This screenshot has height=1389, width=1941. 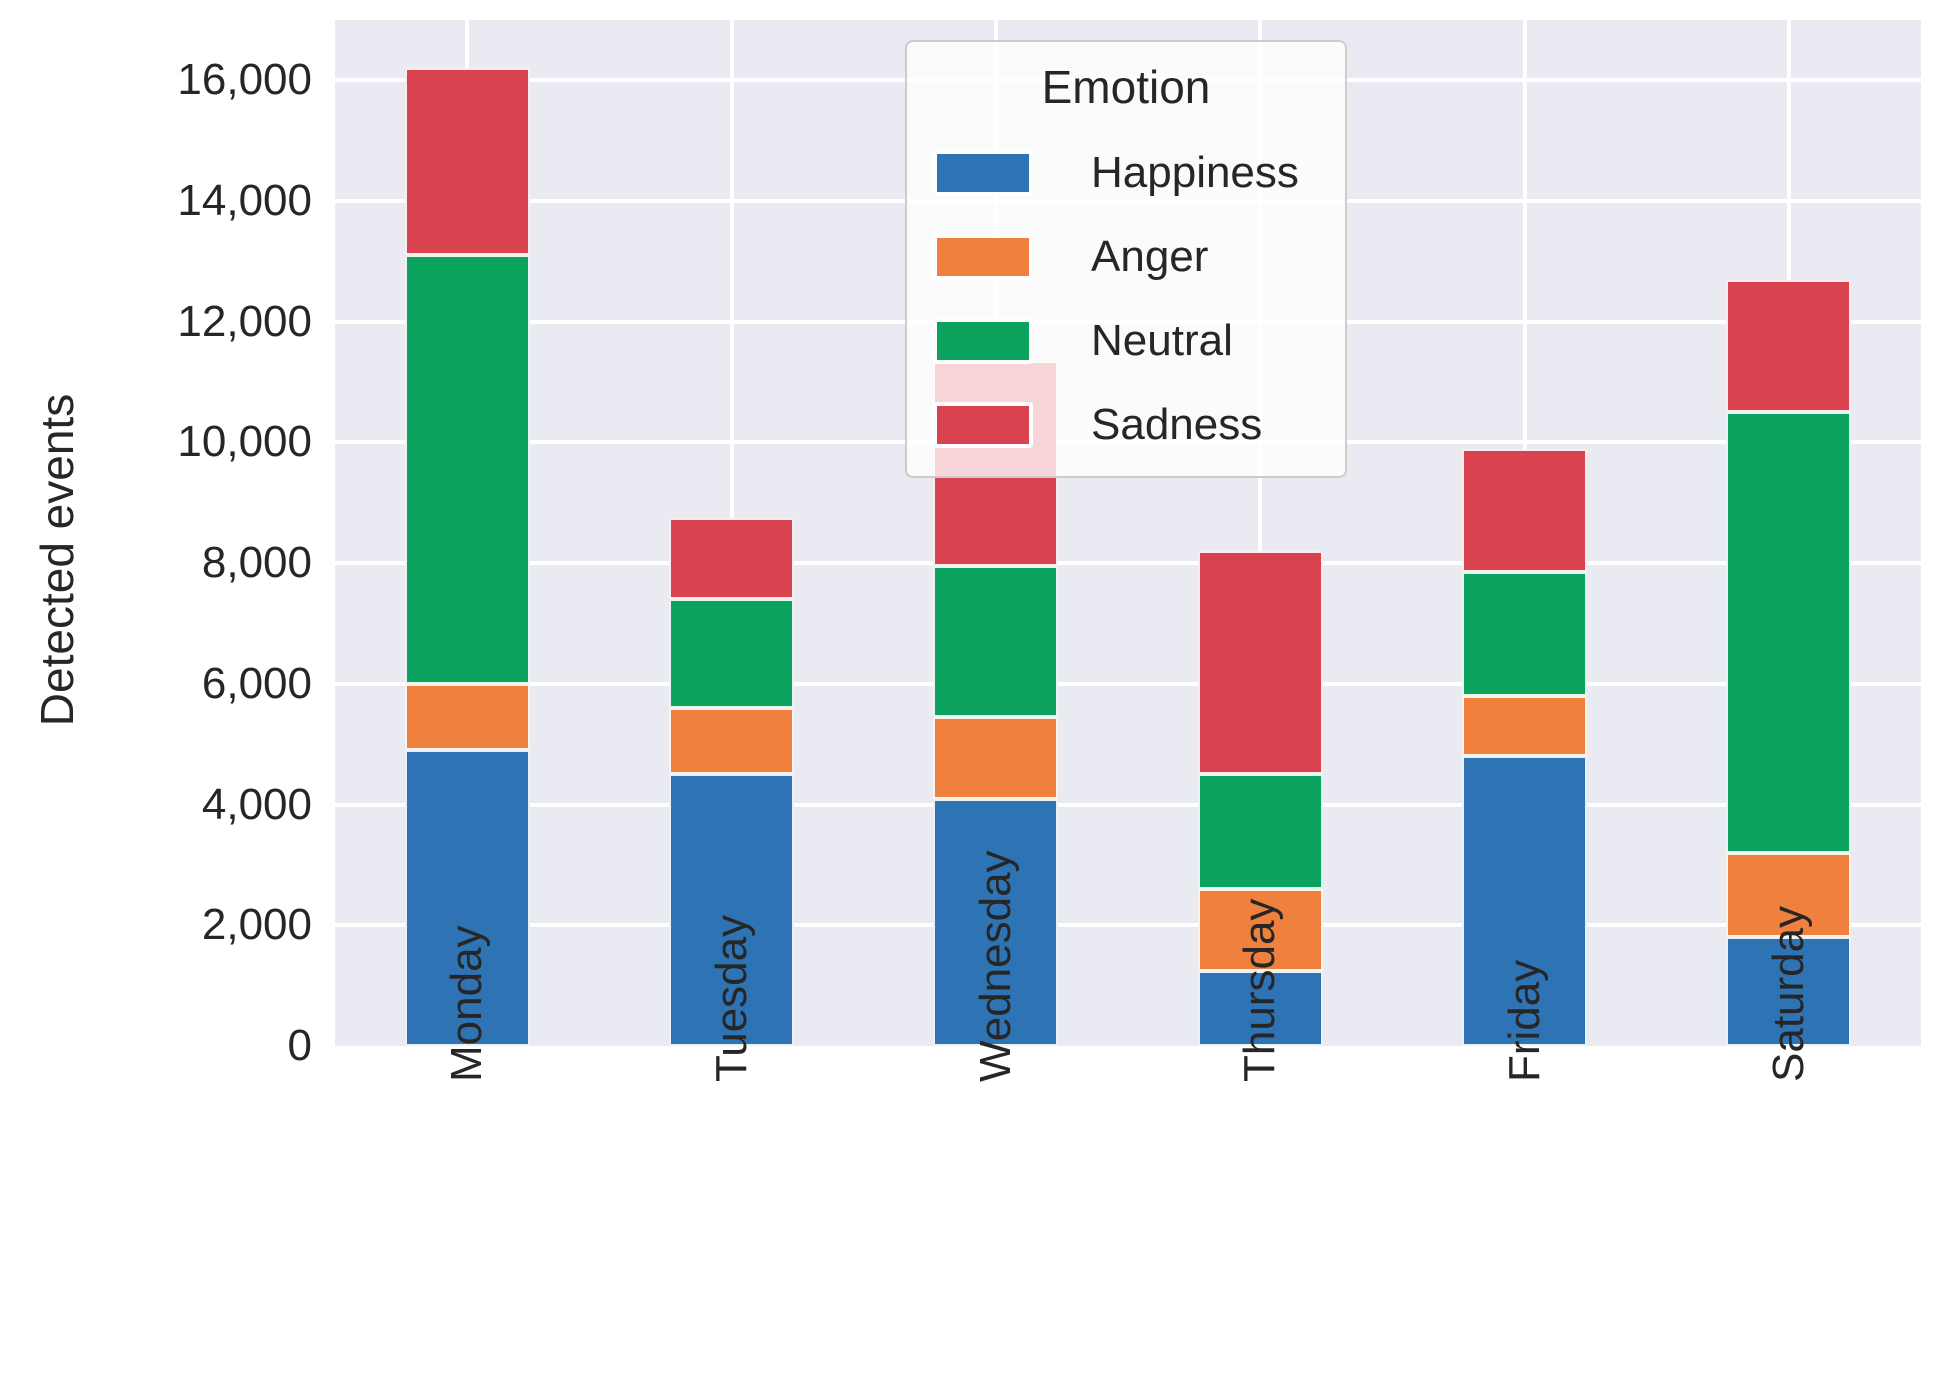 I want to click on legend-label: Neutral, so click(x=1162, y=340).